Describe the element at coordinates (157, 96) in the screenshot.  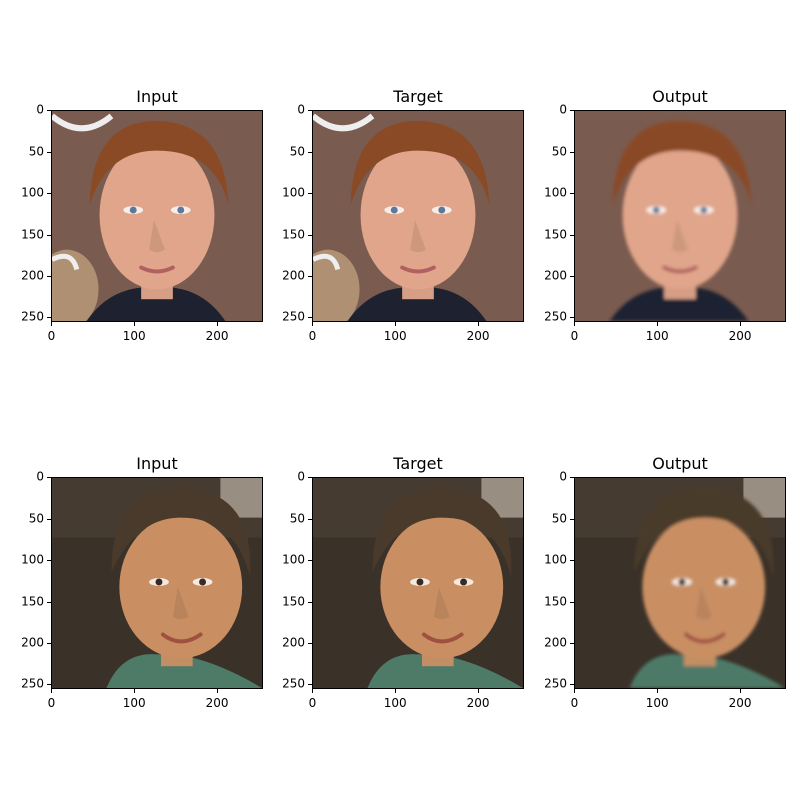
I see `panel-title: Input` at that location.